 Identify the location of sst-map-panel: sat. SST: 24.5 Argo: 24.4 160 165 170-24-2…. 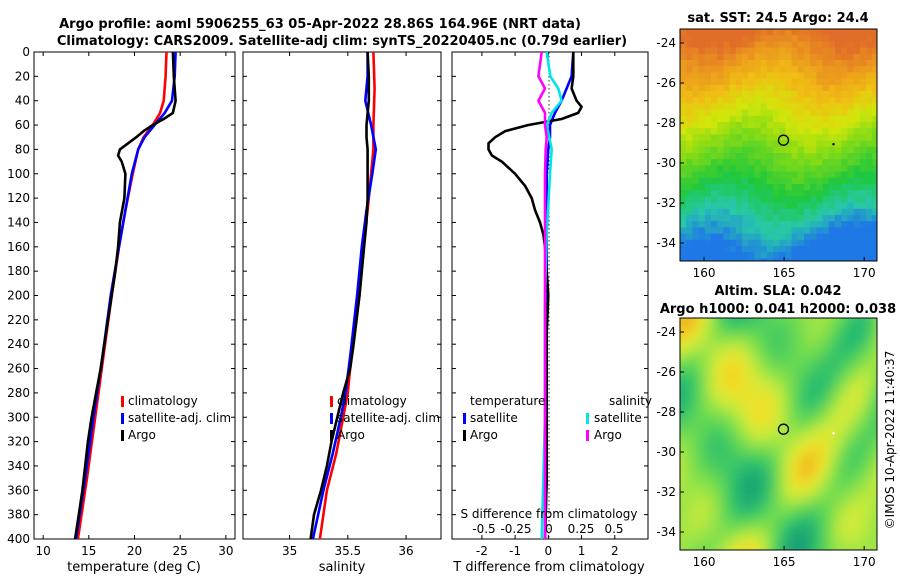
(767, 145).